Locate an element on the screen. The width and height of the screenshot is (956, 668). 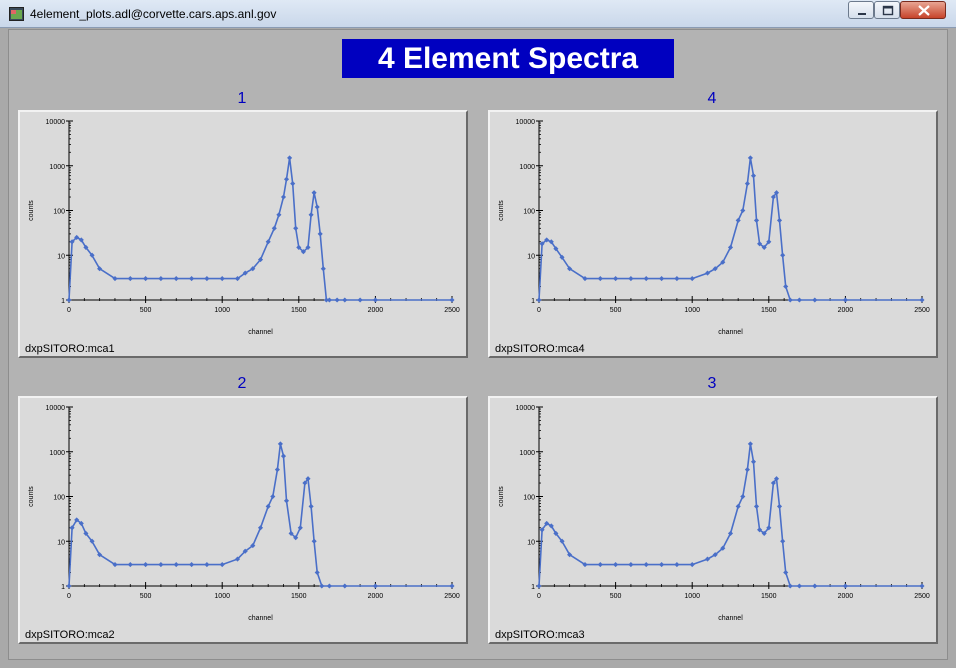
x-axis-label: channel is located at coordinates (260, 618).